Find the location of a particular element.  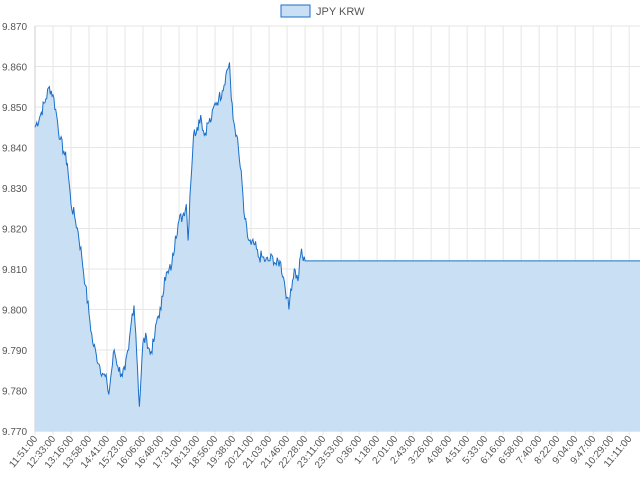

y-tick-label: 9.790 is located at coordinates (14, 351).